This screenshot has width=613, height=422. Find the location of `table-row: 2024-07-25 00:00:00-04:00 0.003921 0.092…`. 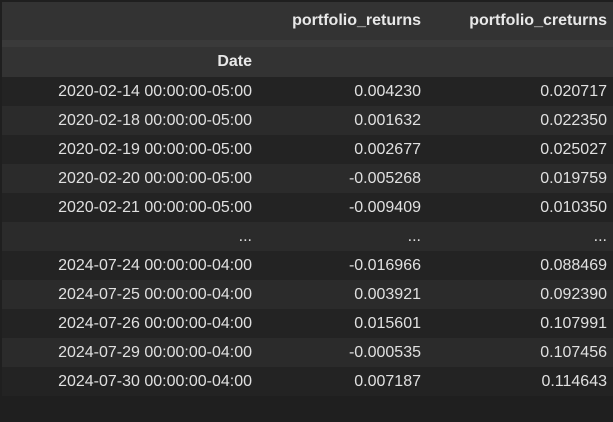

table-row: 2024-07-25 00:00:00-04:00 0.003921 0.092… is located at coordinates (307, 294).